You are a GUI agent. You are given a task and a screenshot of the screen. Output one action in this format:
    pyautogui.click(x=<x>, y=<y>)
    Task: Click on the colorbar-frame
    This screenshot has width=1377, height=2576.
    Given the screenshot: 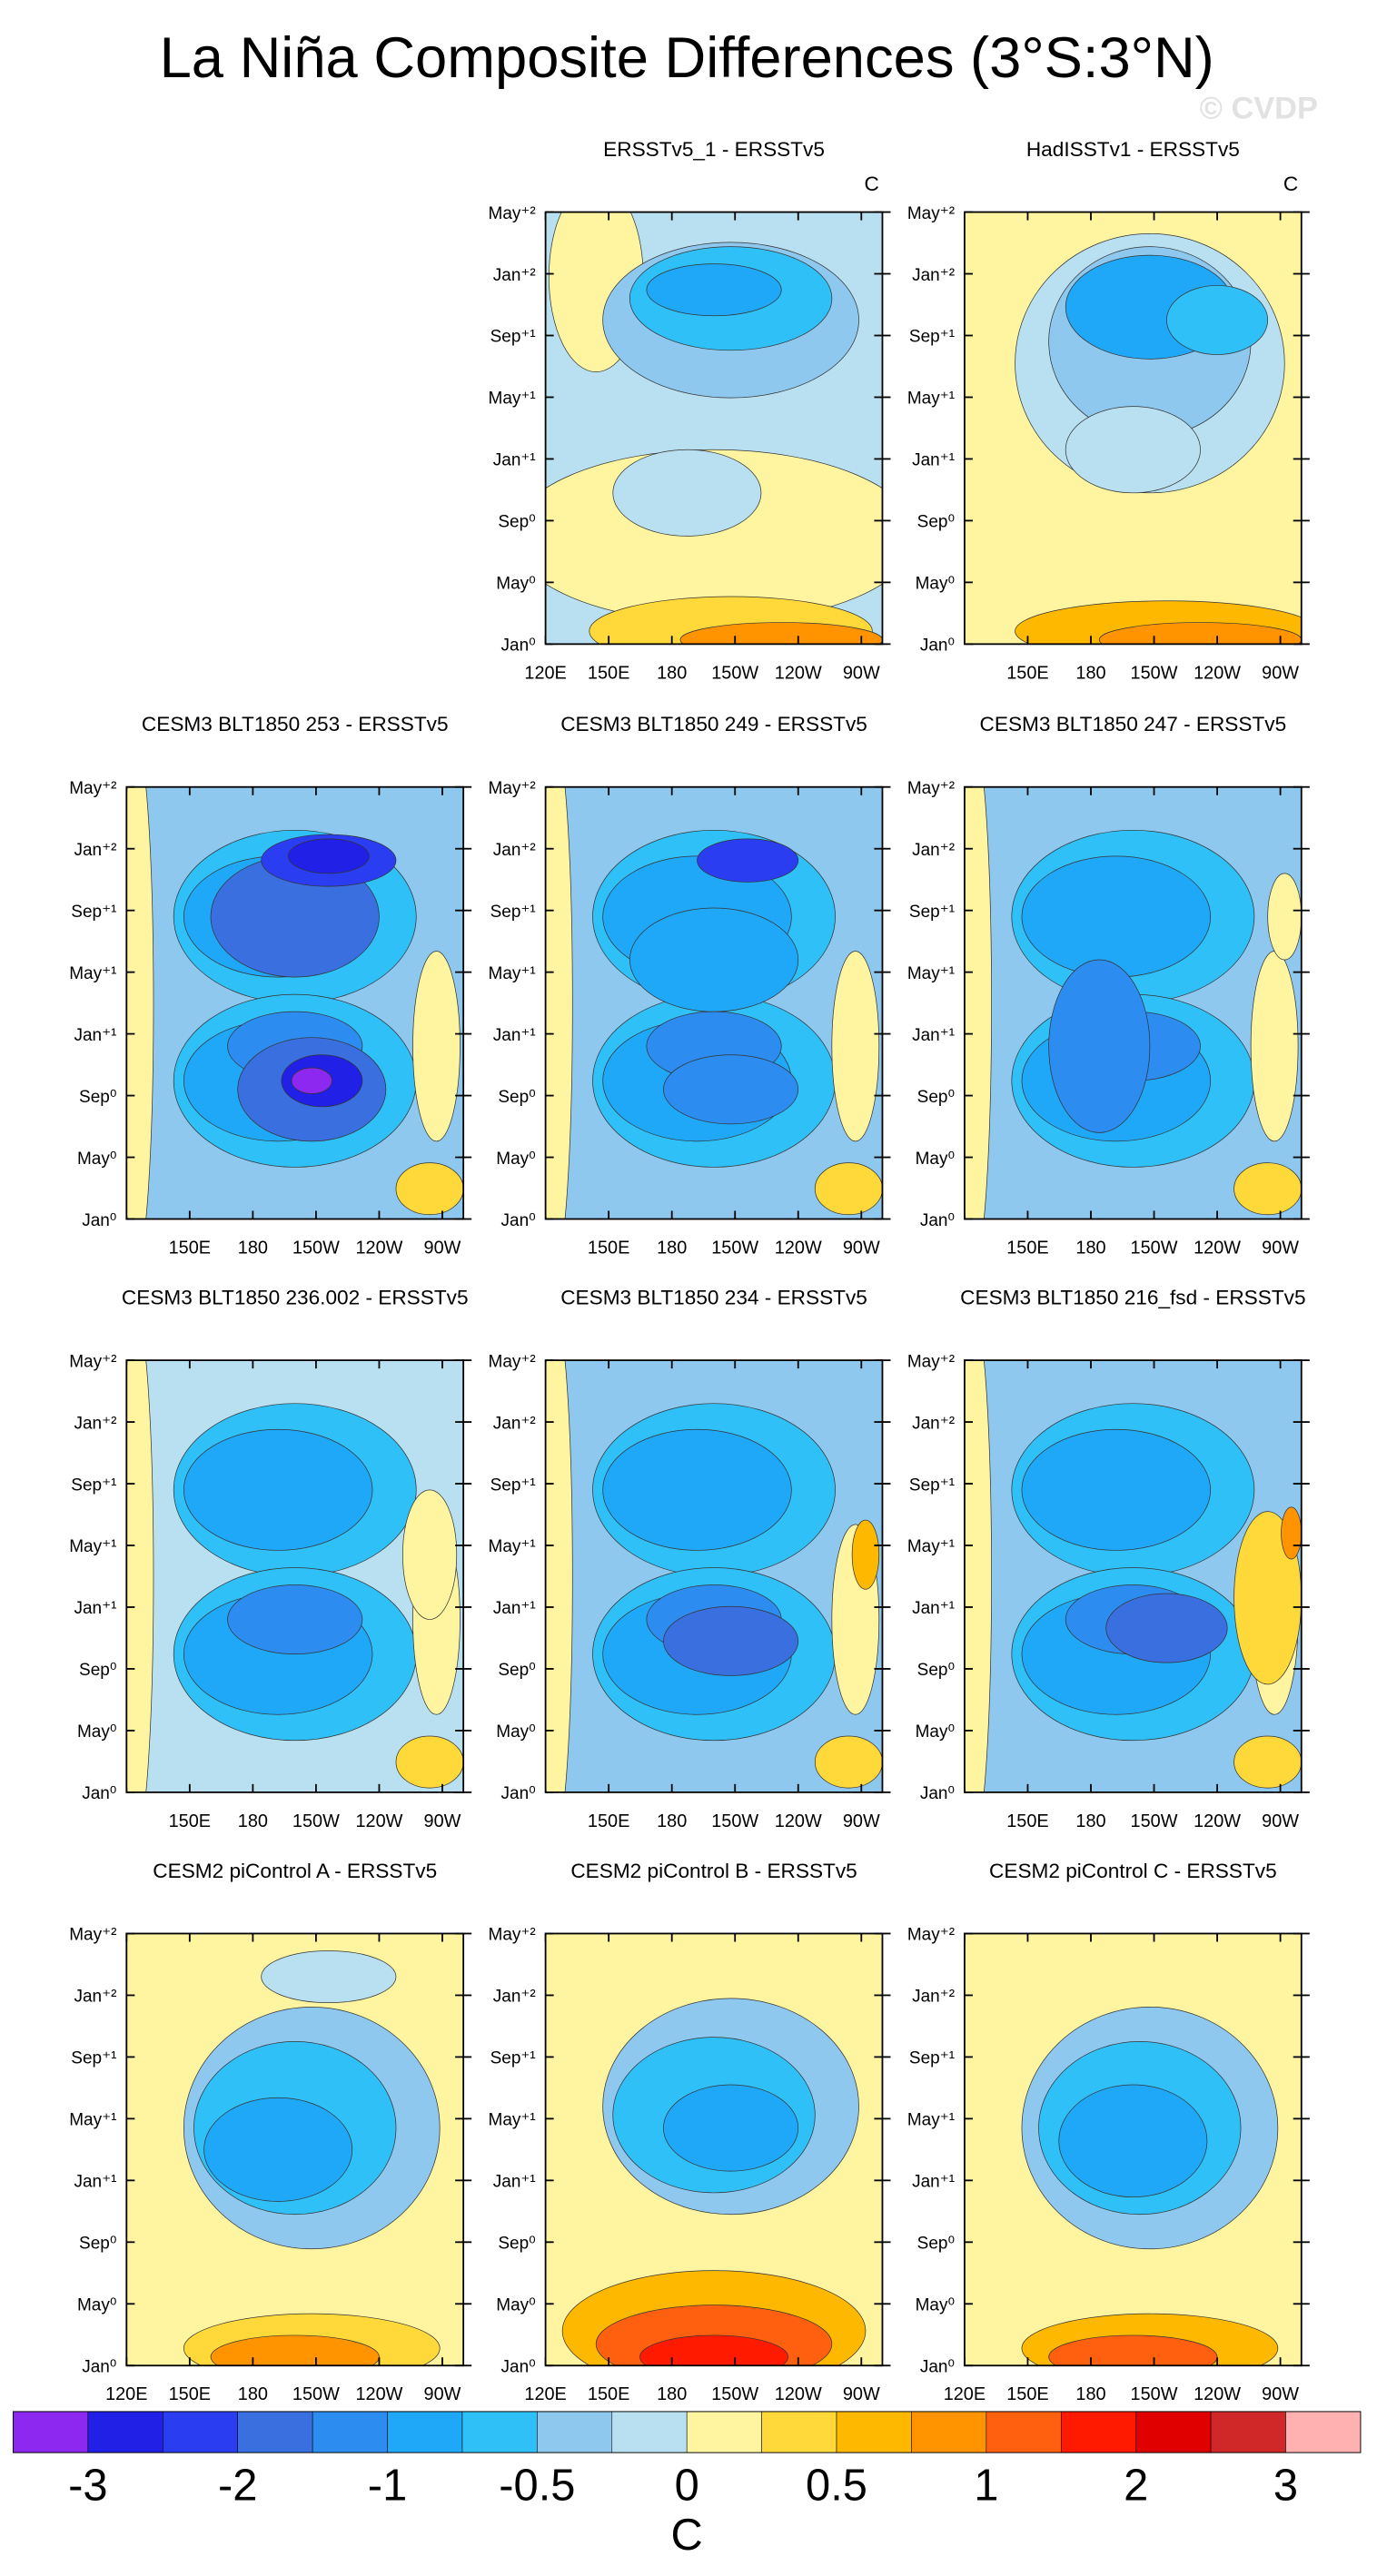 What is the action you would take?
    pyautogui.click(x=687, y=2432)
    